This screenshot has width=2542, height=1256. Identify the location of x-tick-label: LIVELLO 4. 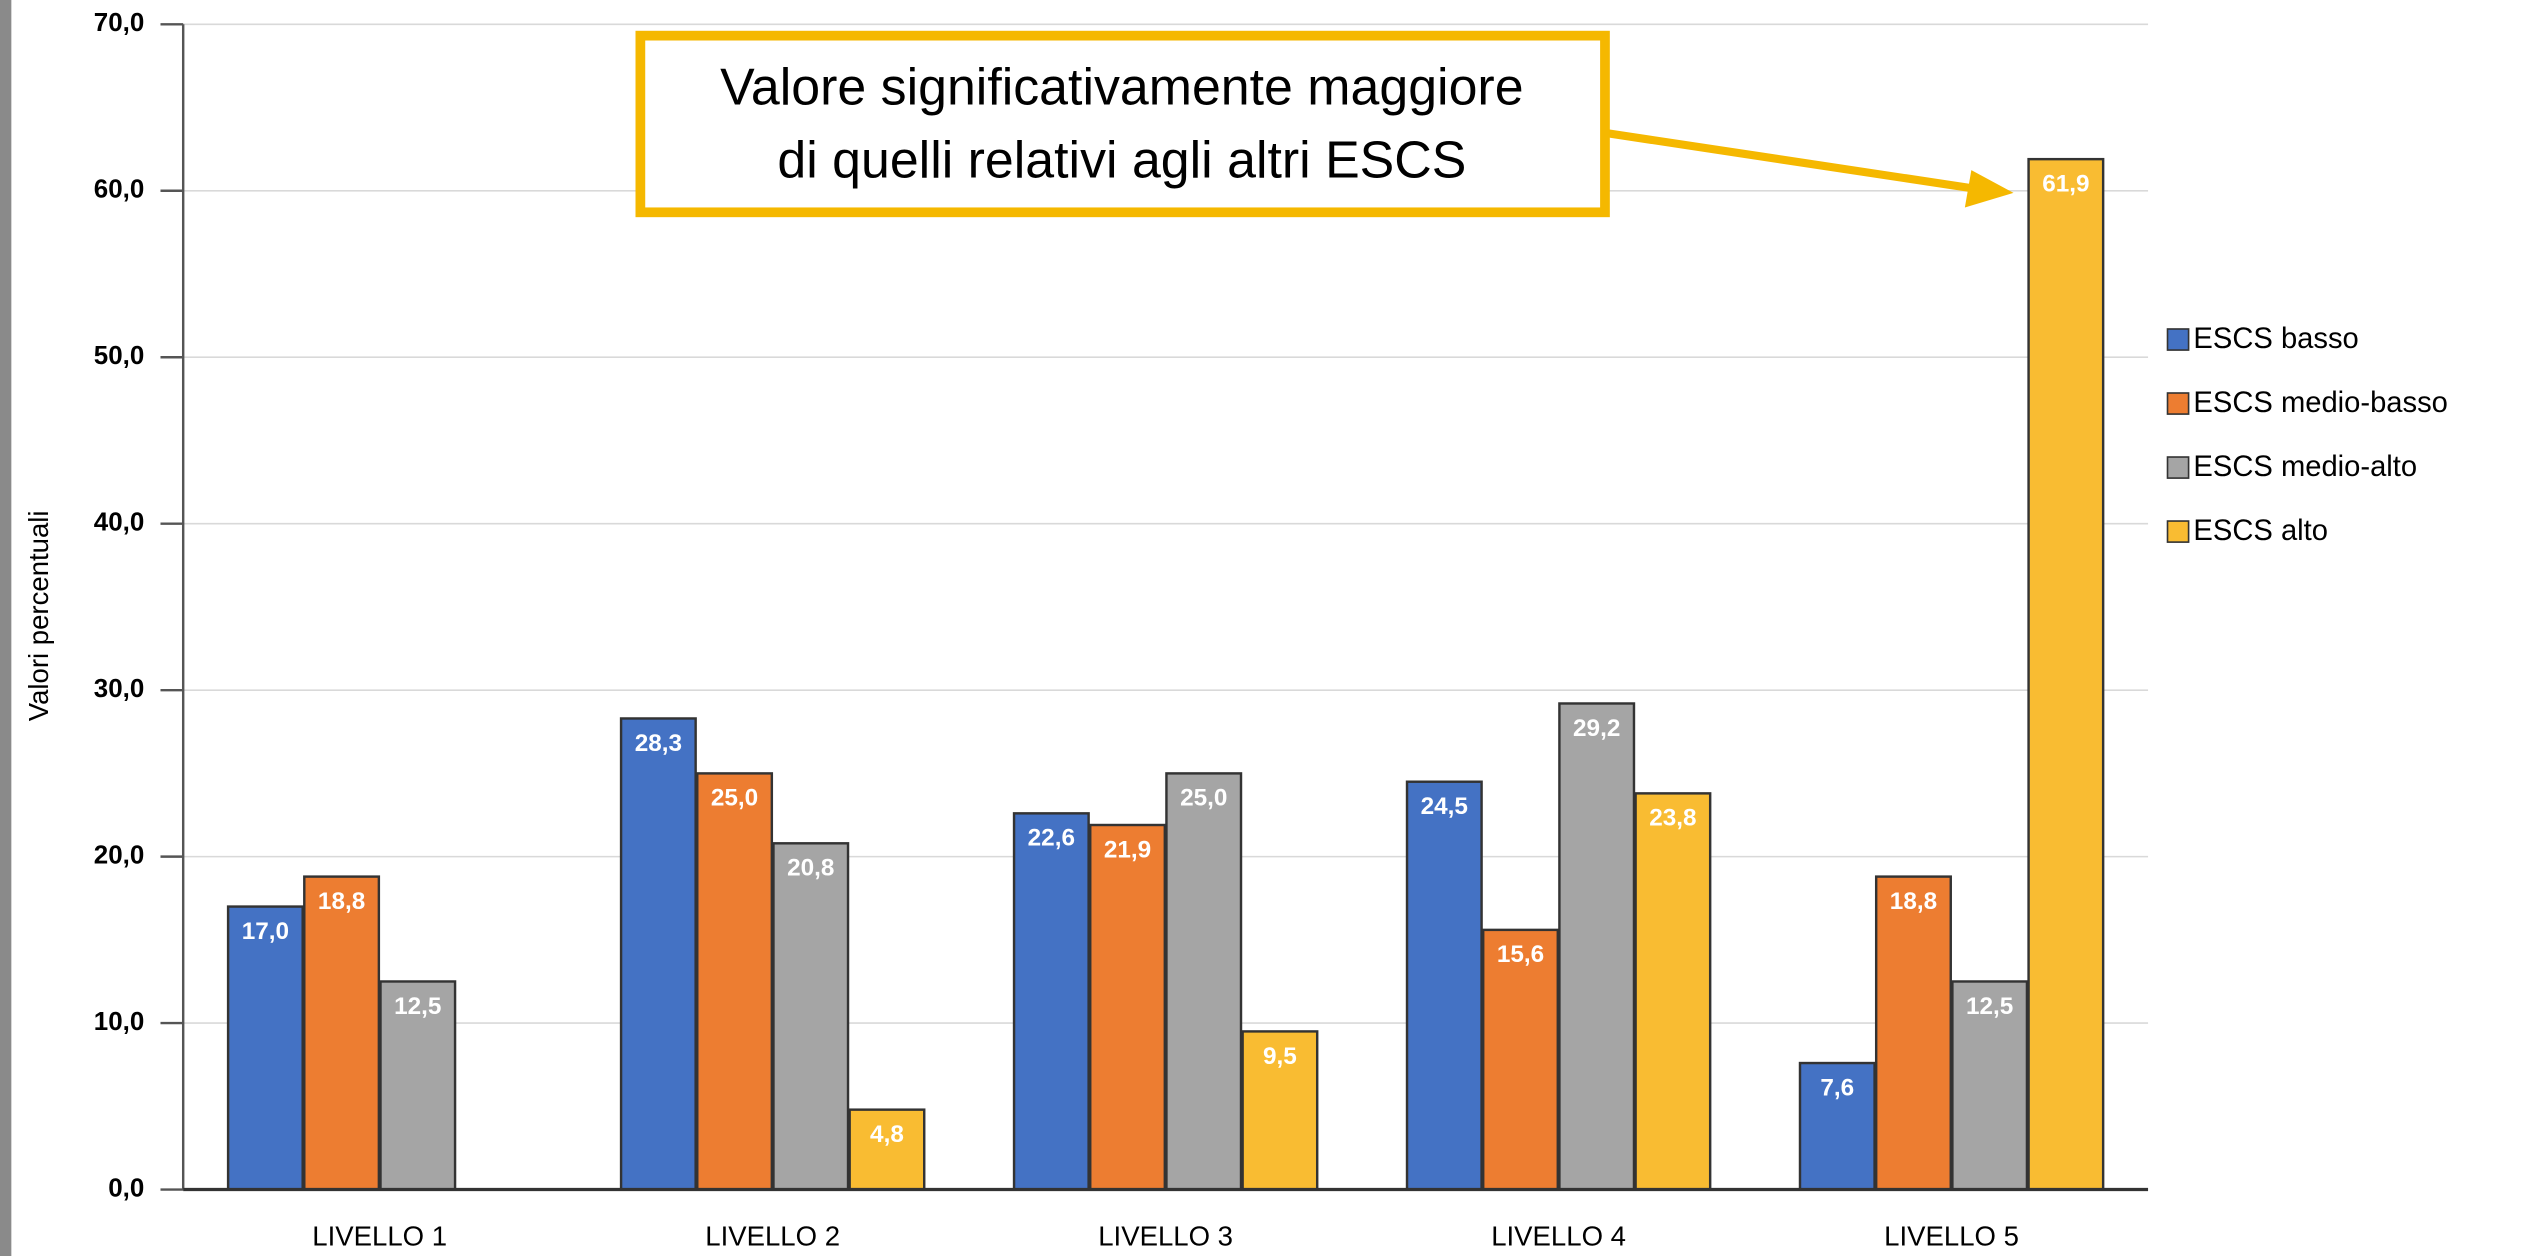
(1558, 1235).